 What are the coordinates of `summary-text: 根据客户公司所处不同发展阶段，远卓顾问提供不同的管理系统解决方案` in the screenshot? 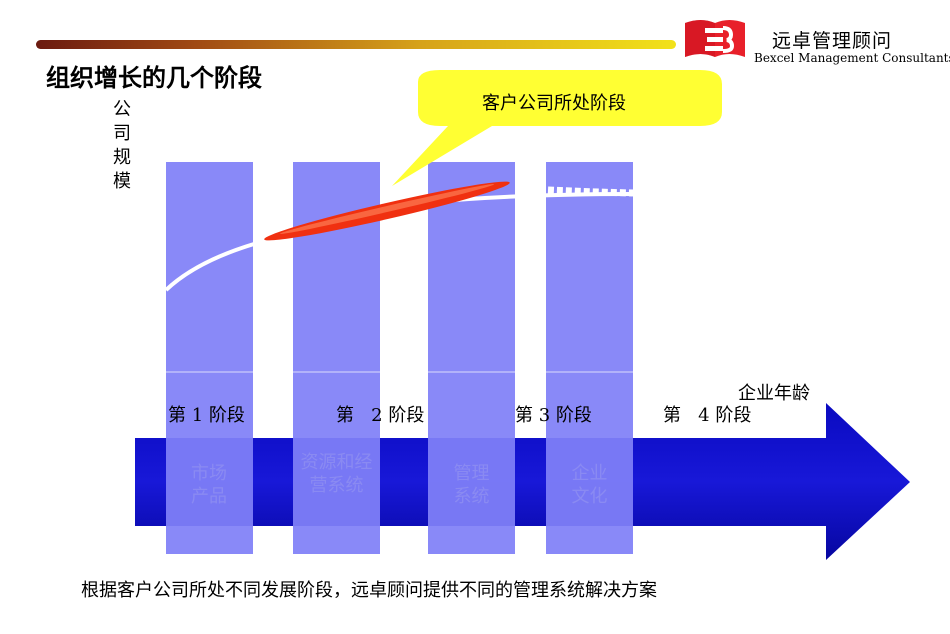 It's located at (369, 590).